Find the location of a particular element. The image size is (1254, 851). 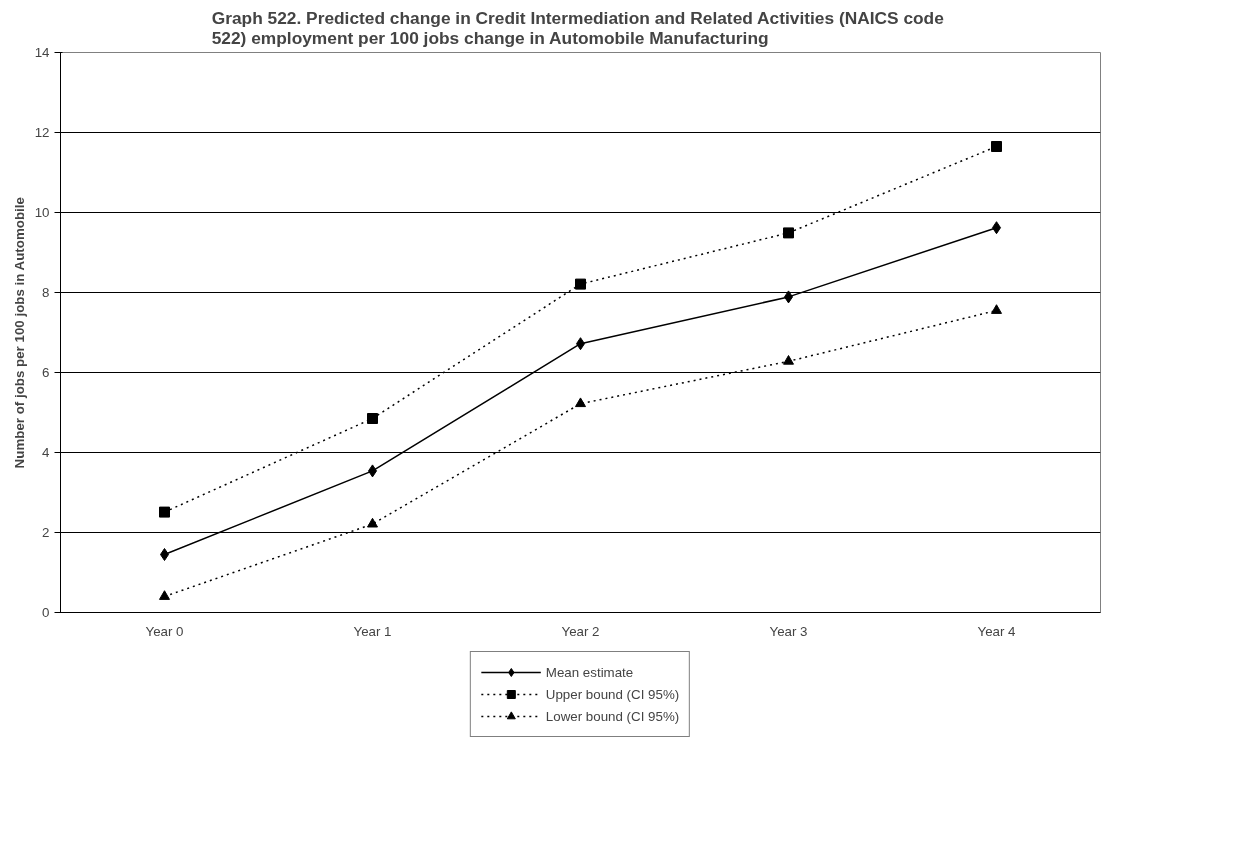

legend-label: Mean estimate is located at coordinates (589, 672).